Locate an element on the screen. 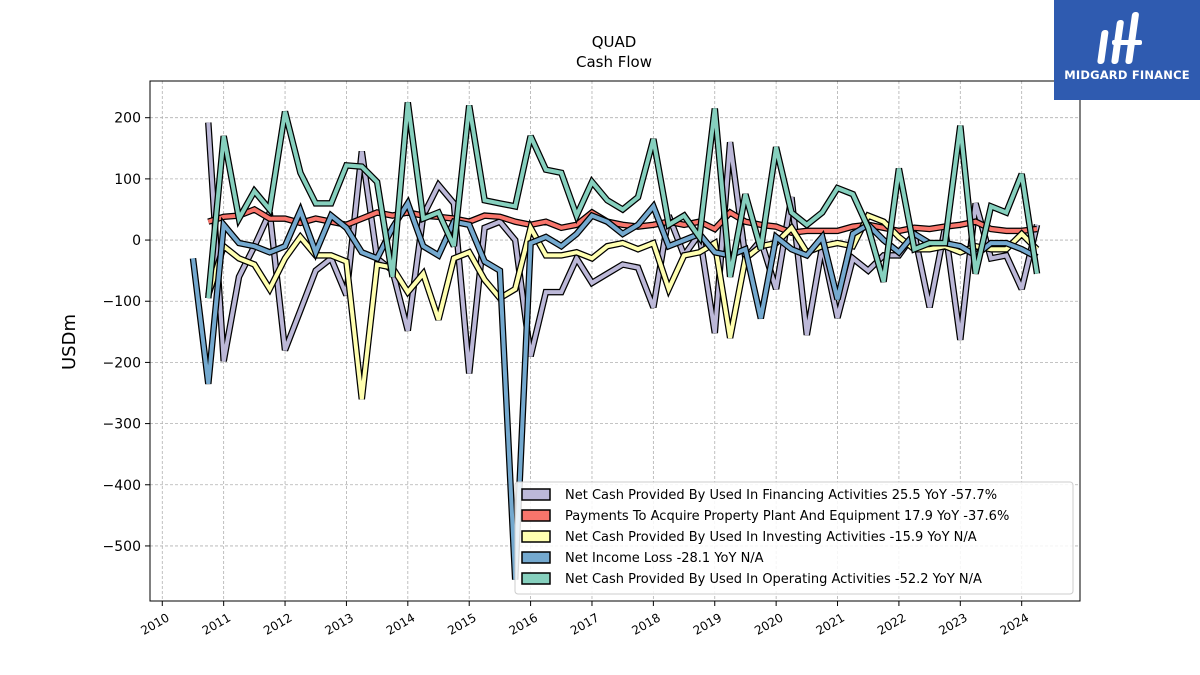 The width and height of the screenshot is (1200, 675). x-tick-label: 2022 is located at coordinates (891, 623).